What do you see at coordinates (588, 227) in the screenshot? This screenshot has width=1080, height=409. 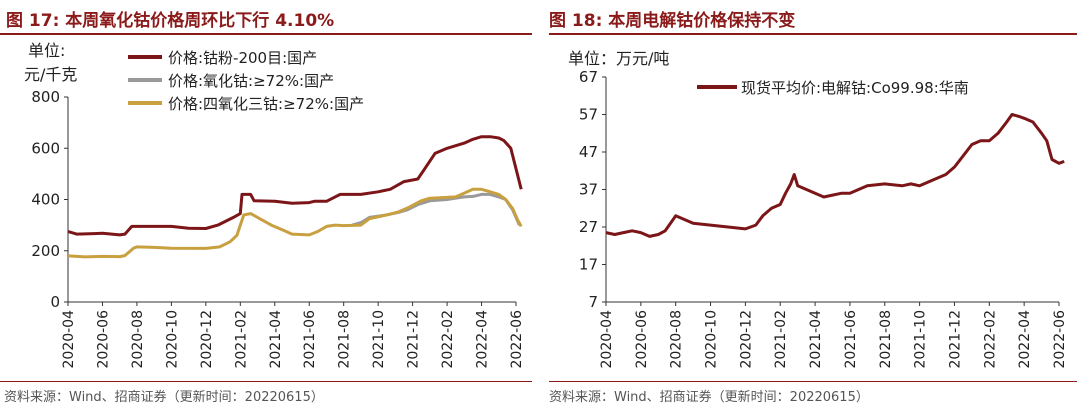 I see `y-tick-label: 27` at bounding box center [588, 227].